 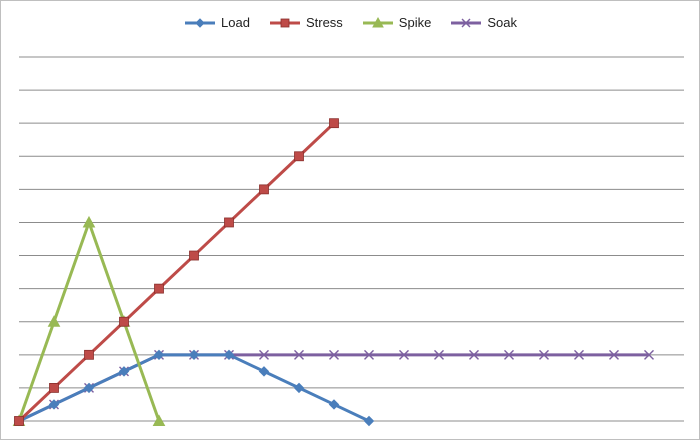 I want to click on legend-swatch-soak, so click(x=466, y=22).